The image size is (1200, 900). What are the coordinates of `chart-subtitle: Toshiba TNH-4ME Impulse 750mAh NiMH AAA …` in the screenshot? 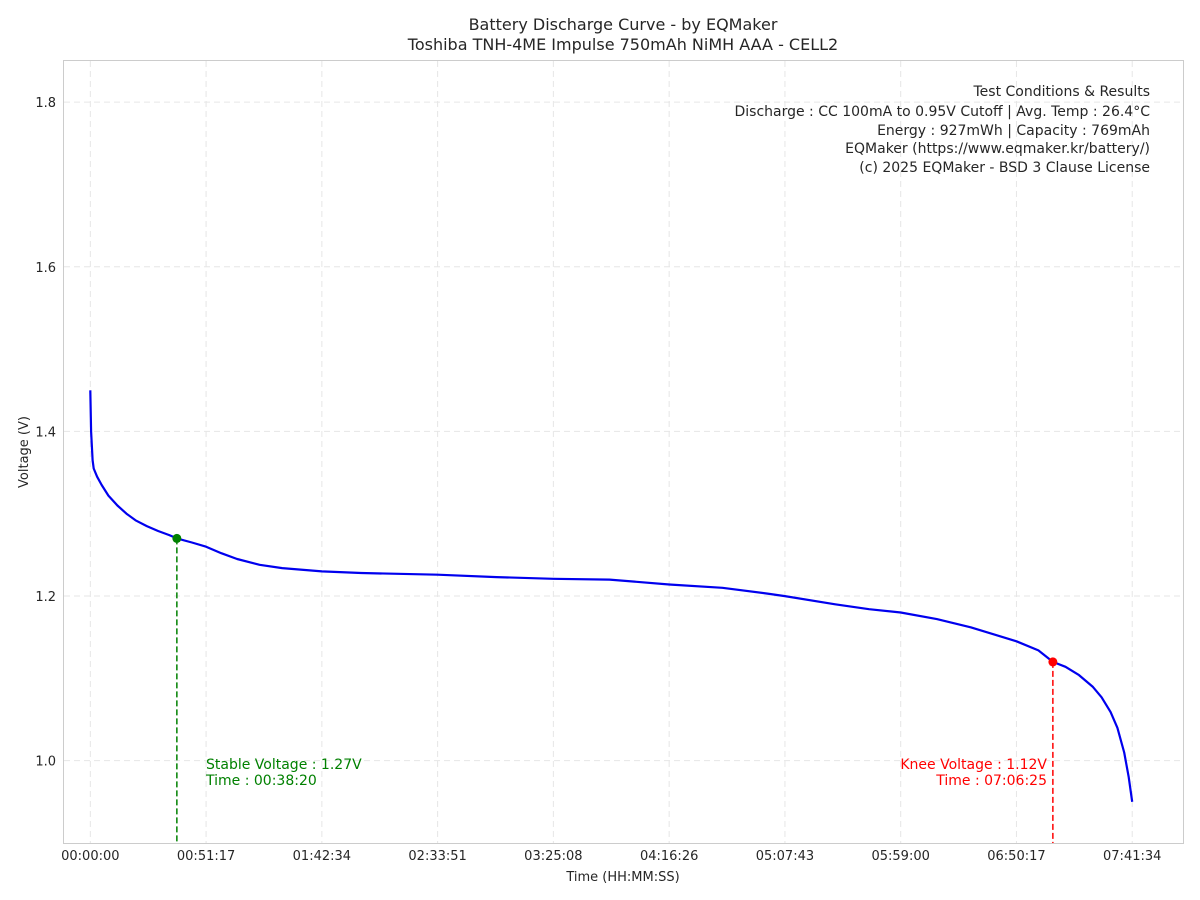 It's located at (622, 44).